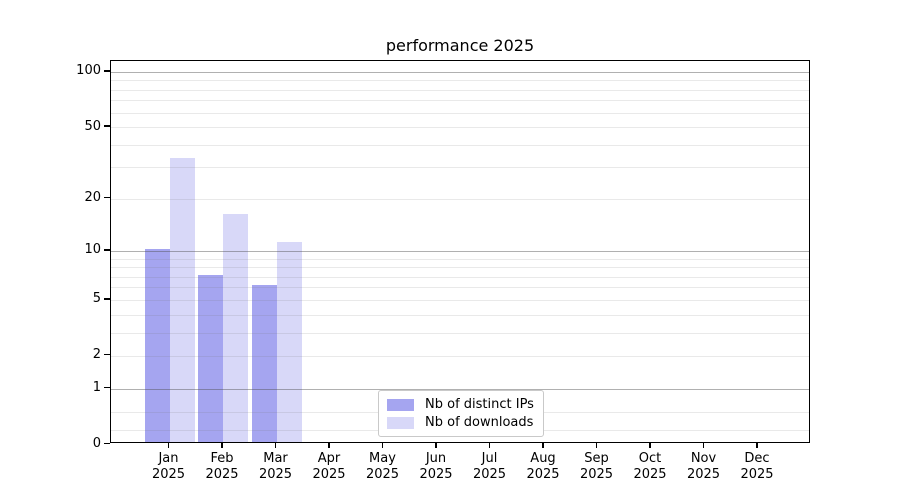  I want to click on legend-item-downloads: Nb of downloads, so click(461, 422).